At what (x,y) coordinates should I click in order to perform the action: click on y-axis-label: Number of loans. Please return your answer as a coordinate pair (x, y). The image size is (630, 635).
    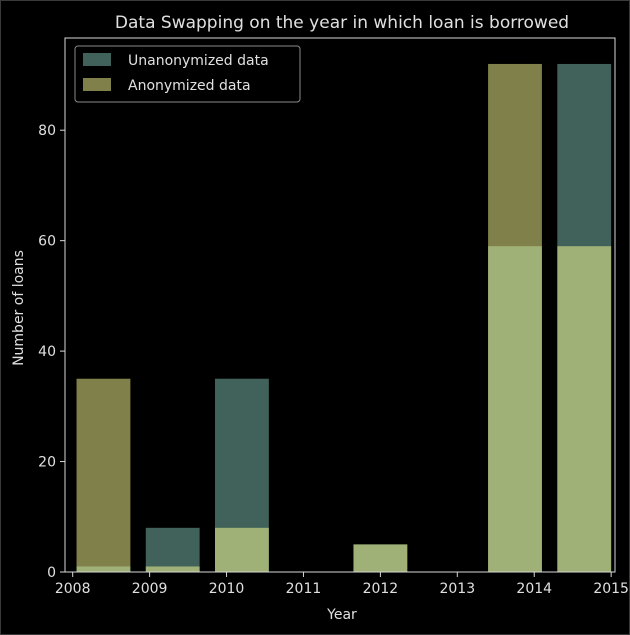
    Looking at the image, I should click on (19, 308).